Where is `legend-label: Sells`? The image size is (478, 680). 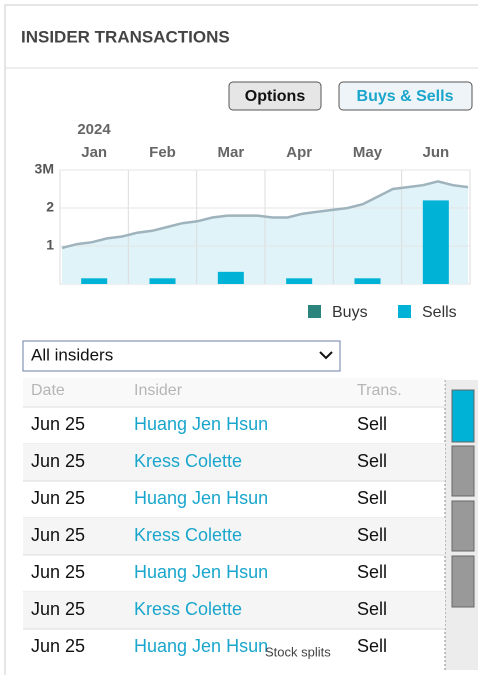 legend-label: Sells is located at coordinates (439, 312).